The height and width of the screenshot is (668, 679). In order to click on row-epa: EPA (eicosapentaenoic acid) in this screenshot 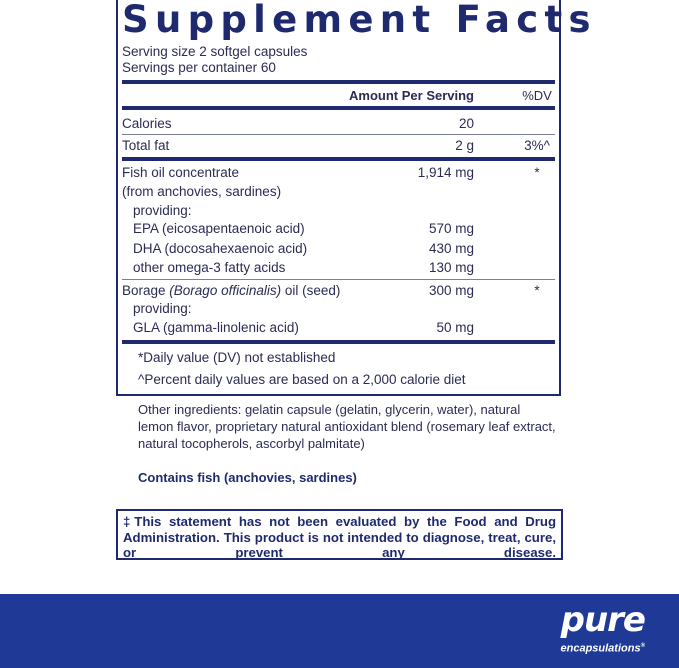, I will do `click(219, 228)`.